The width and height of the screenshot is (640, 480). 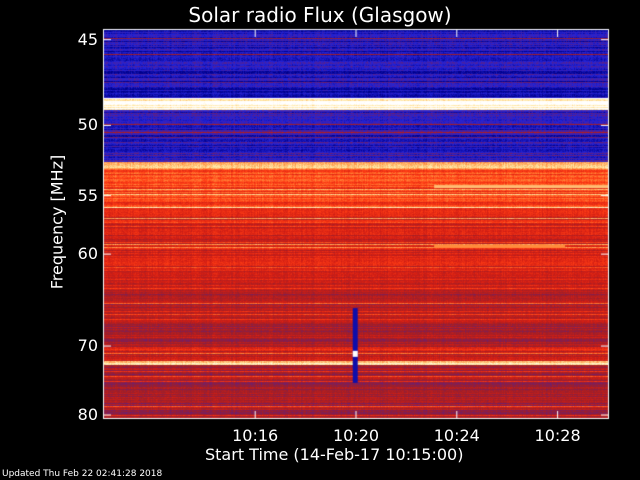 I want to click on x-tick-label: 10:24, so click(x=456, y=435).